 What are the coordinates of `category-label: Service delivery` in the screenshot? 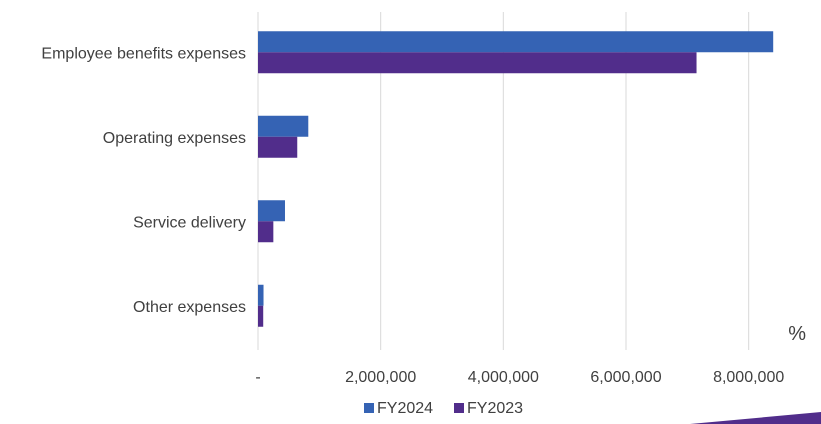 It's located at (189, 222).